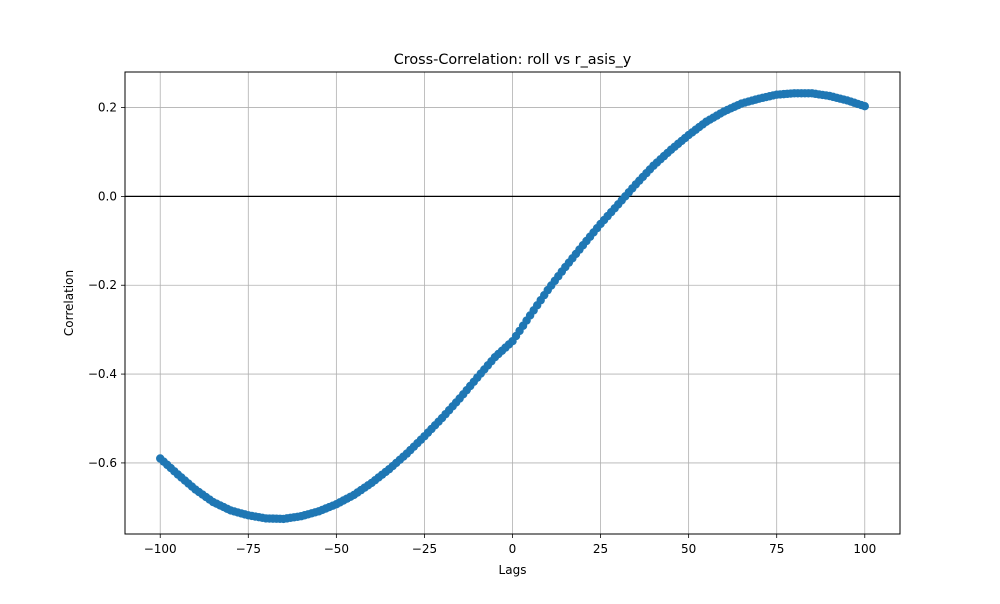  Describe the element at coordinates (248, 549) in the screenshot. I see `x-tick-label: −75` at that location.